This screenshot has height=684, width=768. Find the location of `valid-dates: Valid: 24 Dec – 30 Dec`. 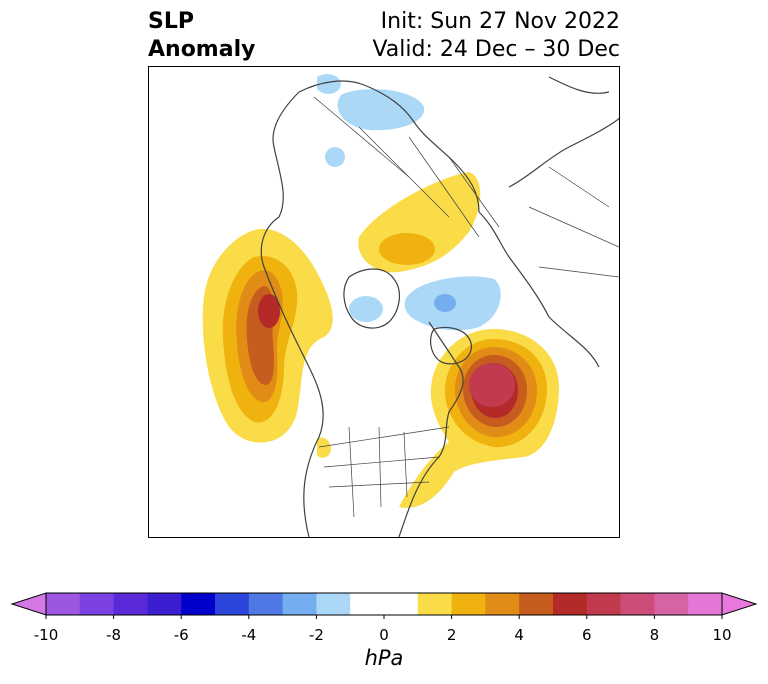

valid-dates: Valid: 24 Dec – 30 Dec is located at coordinates (496, 49).